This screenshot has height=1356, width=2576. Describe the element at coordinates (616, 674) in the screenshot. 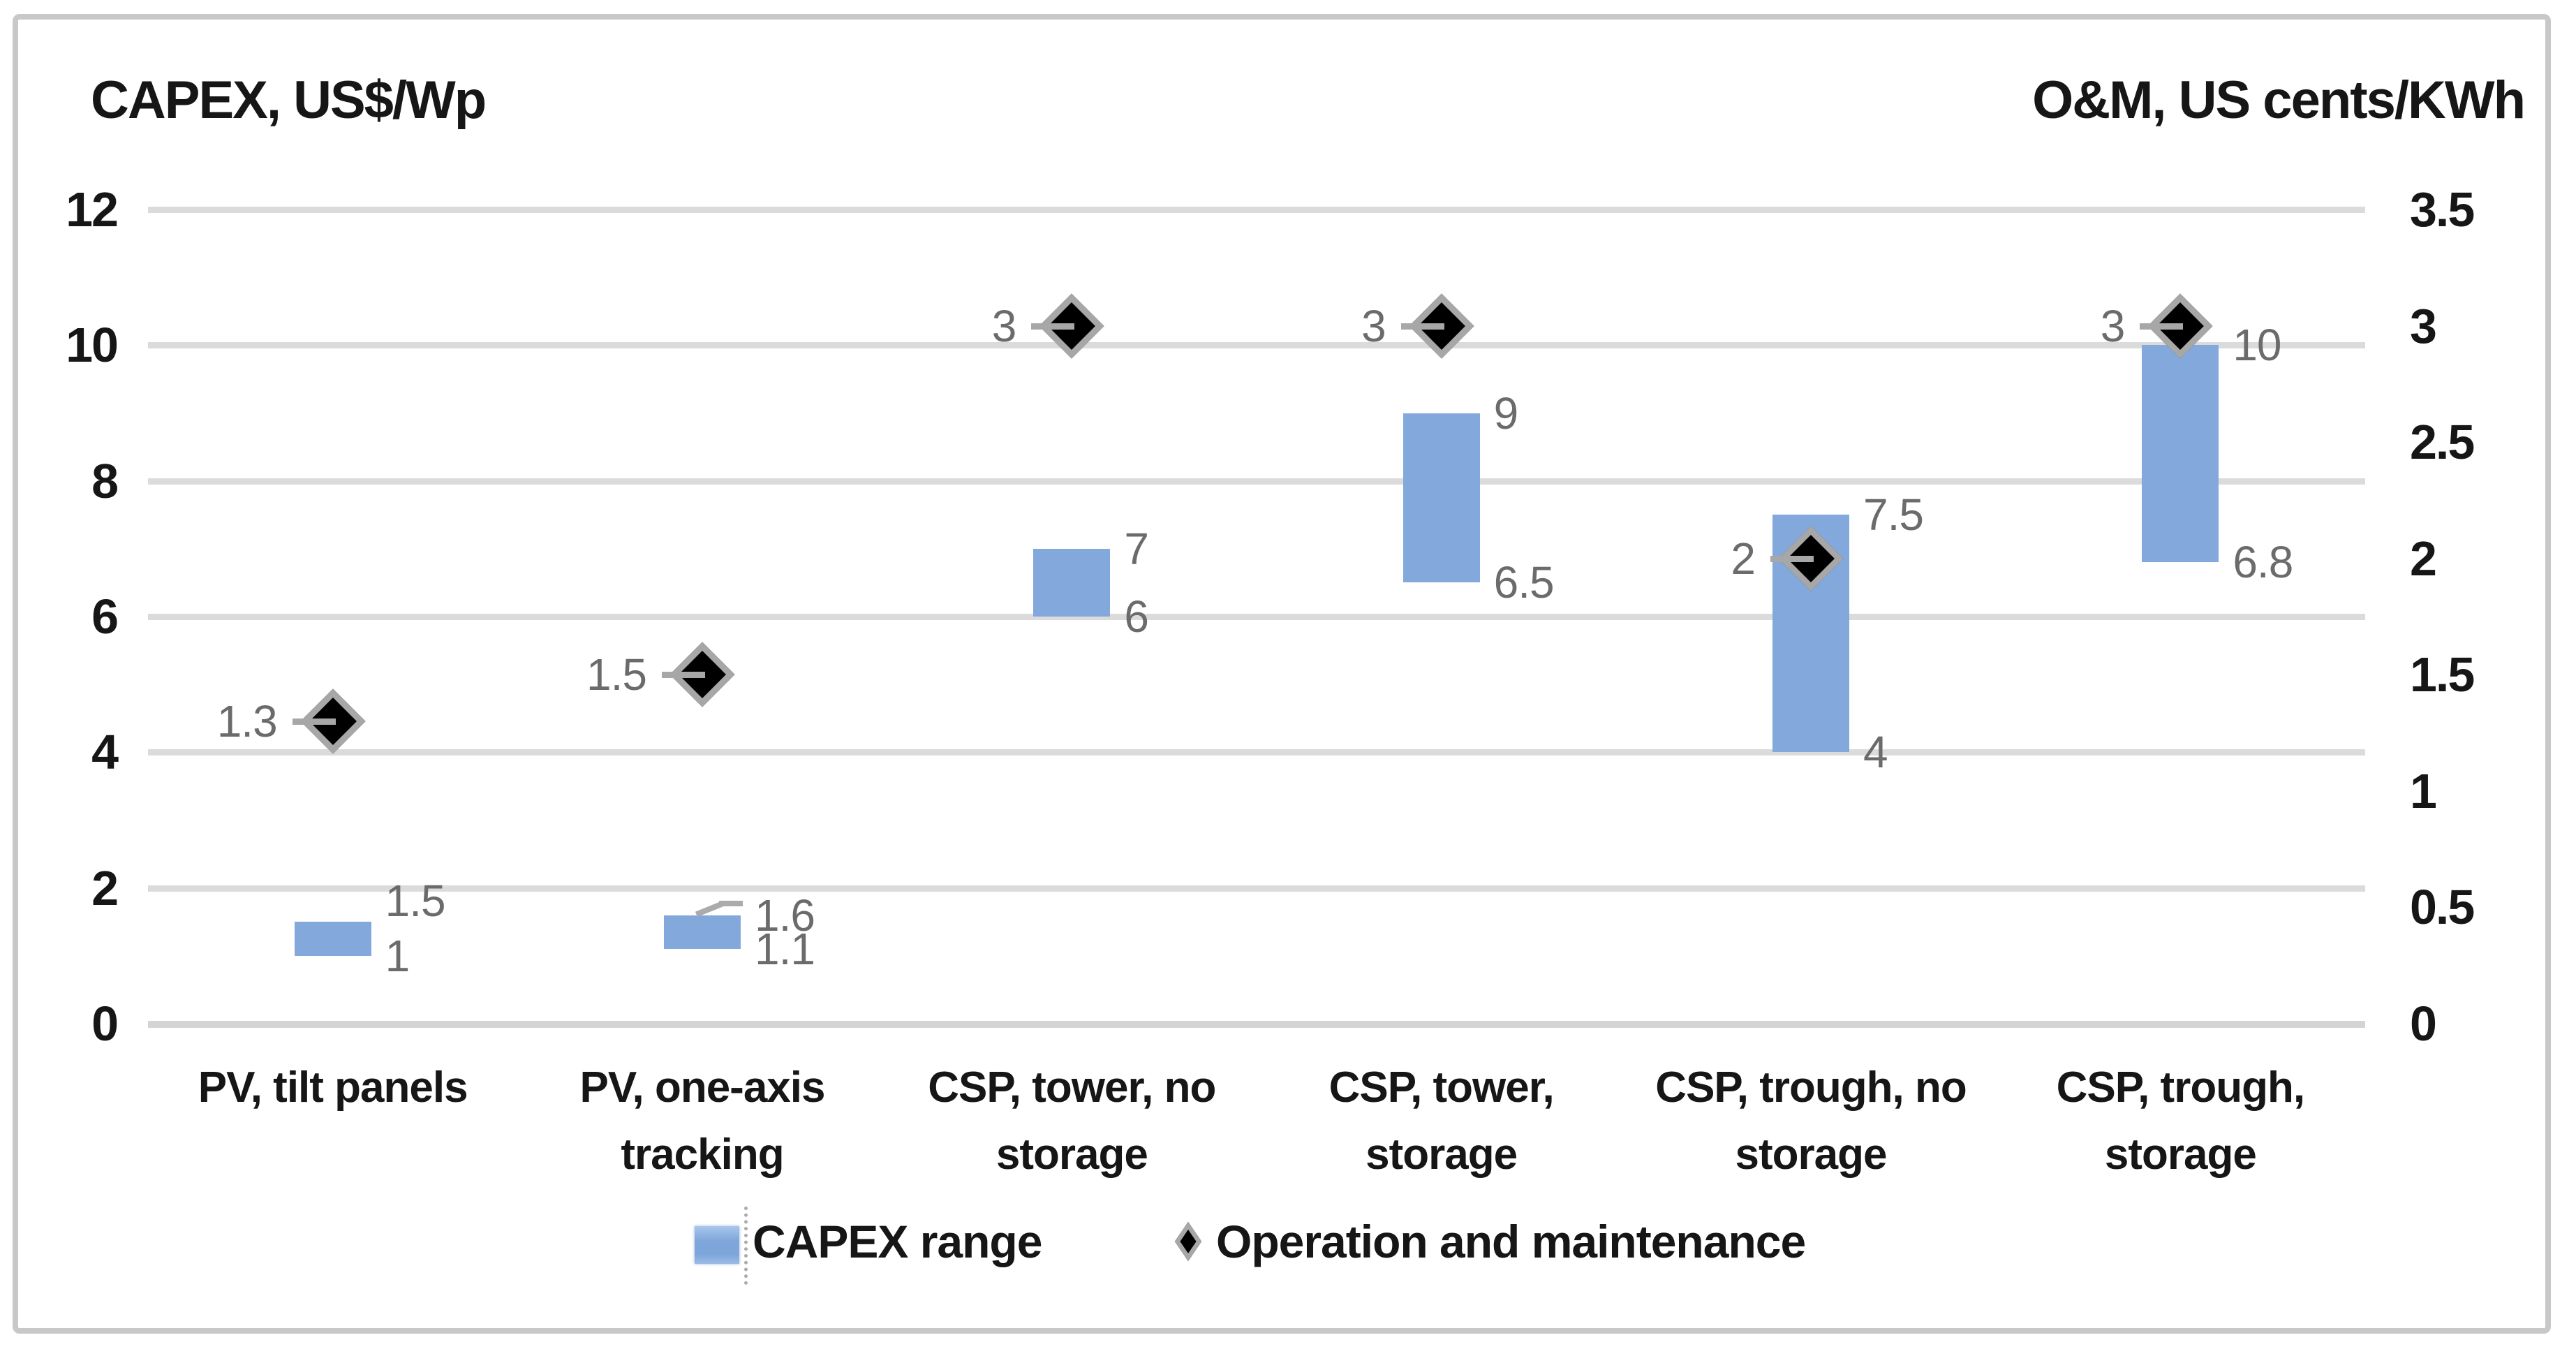

I see `om-value-label: 1.5` at that location.